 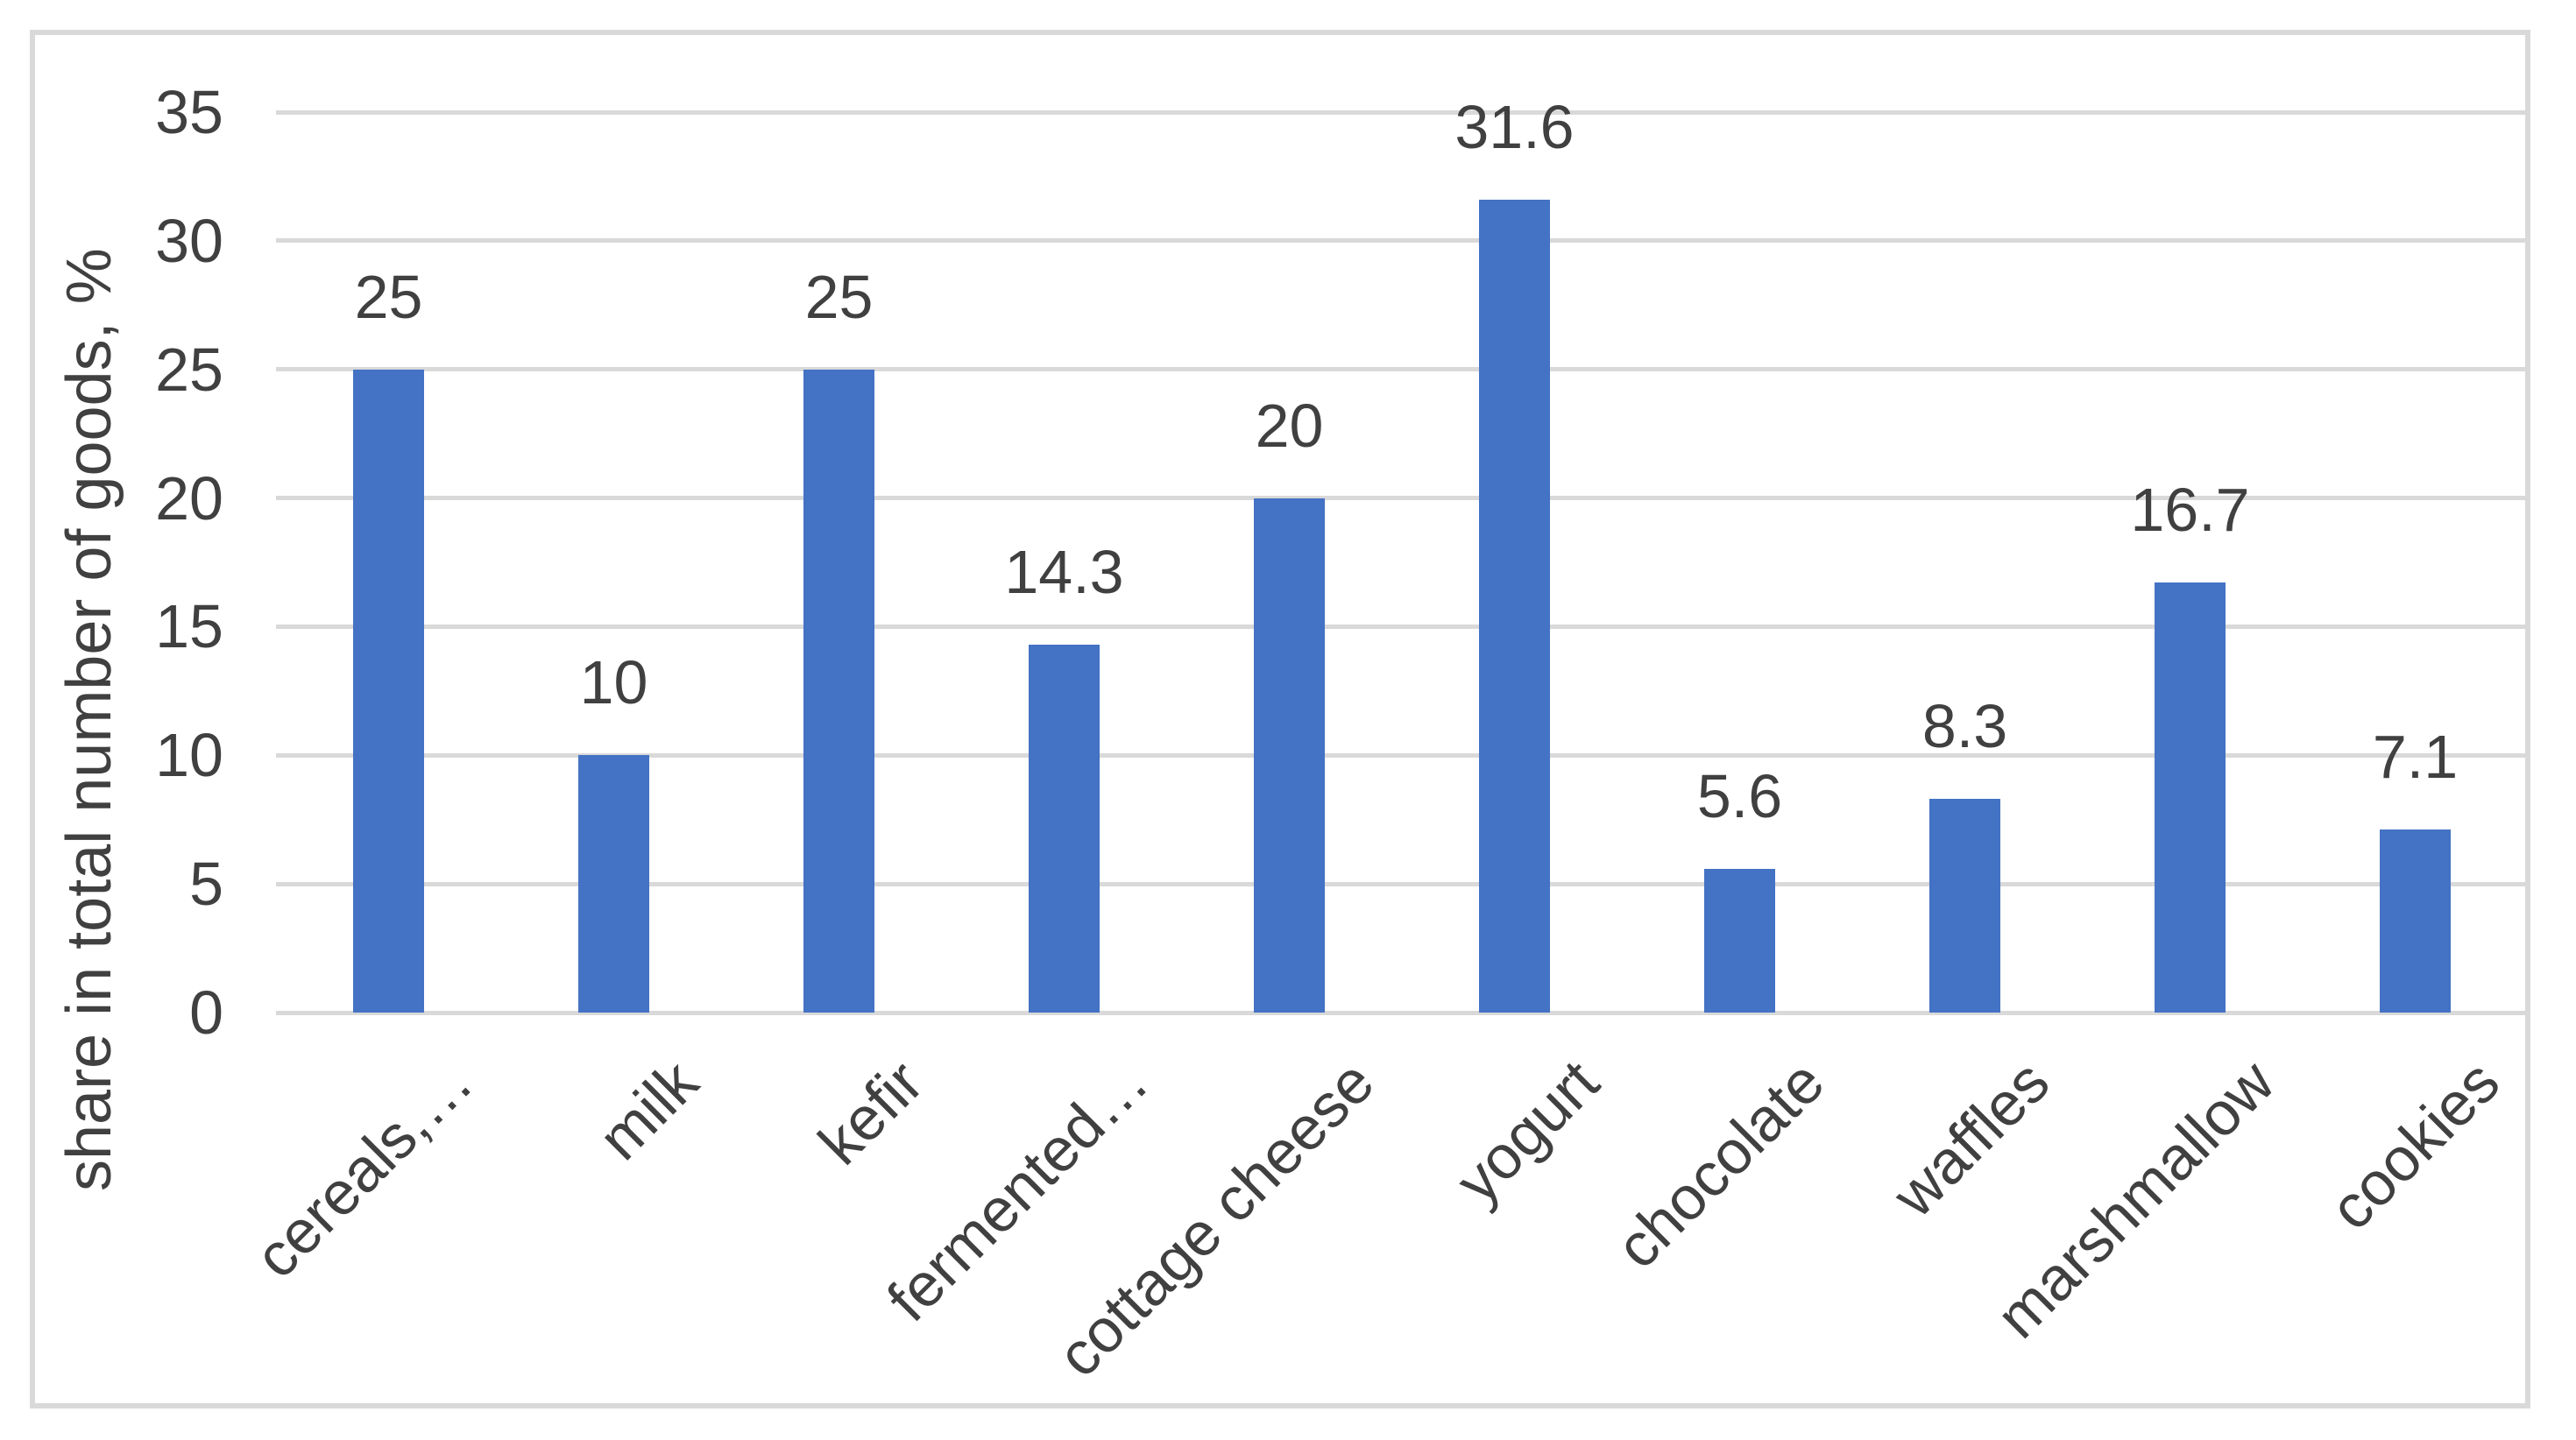 I want to click on y-tick-label-30: 30, so click(x=189, y=240).